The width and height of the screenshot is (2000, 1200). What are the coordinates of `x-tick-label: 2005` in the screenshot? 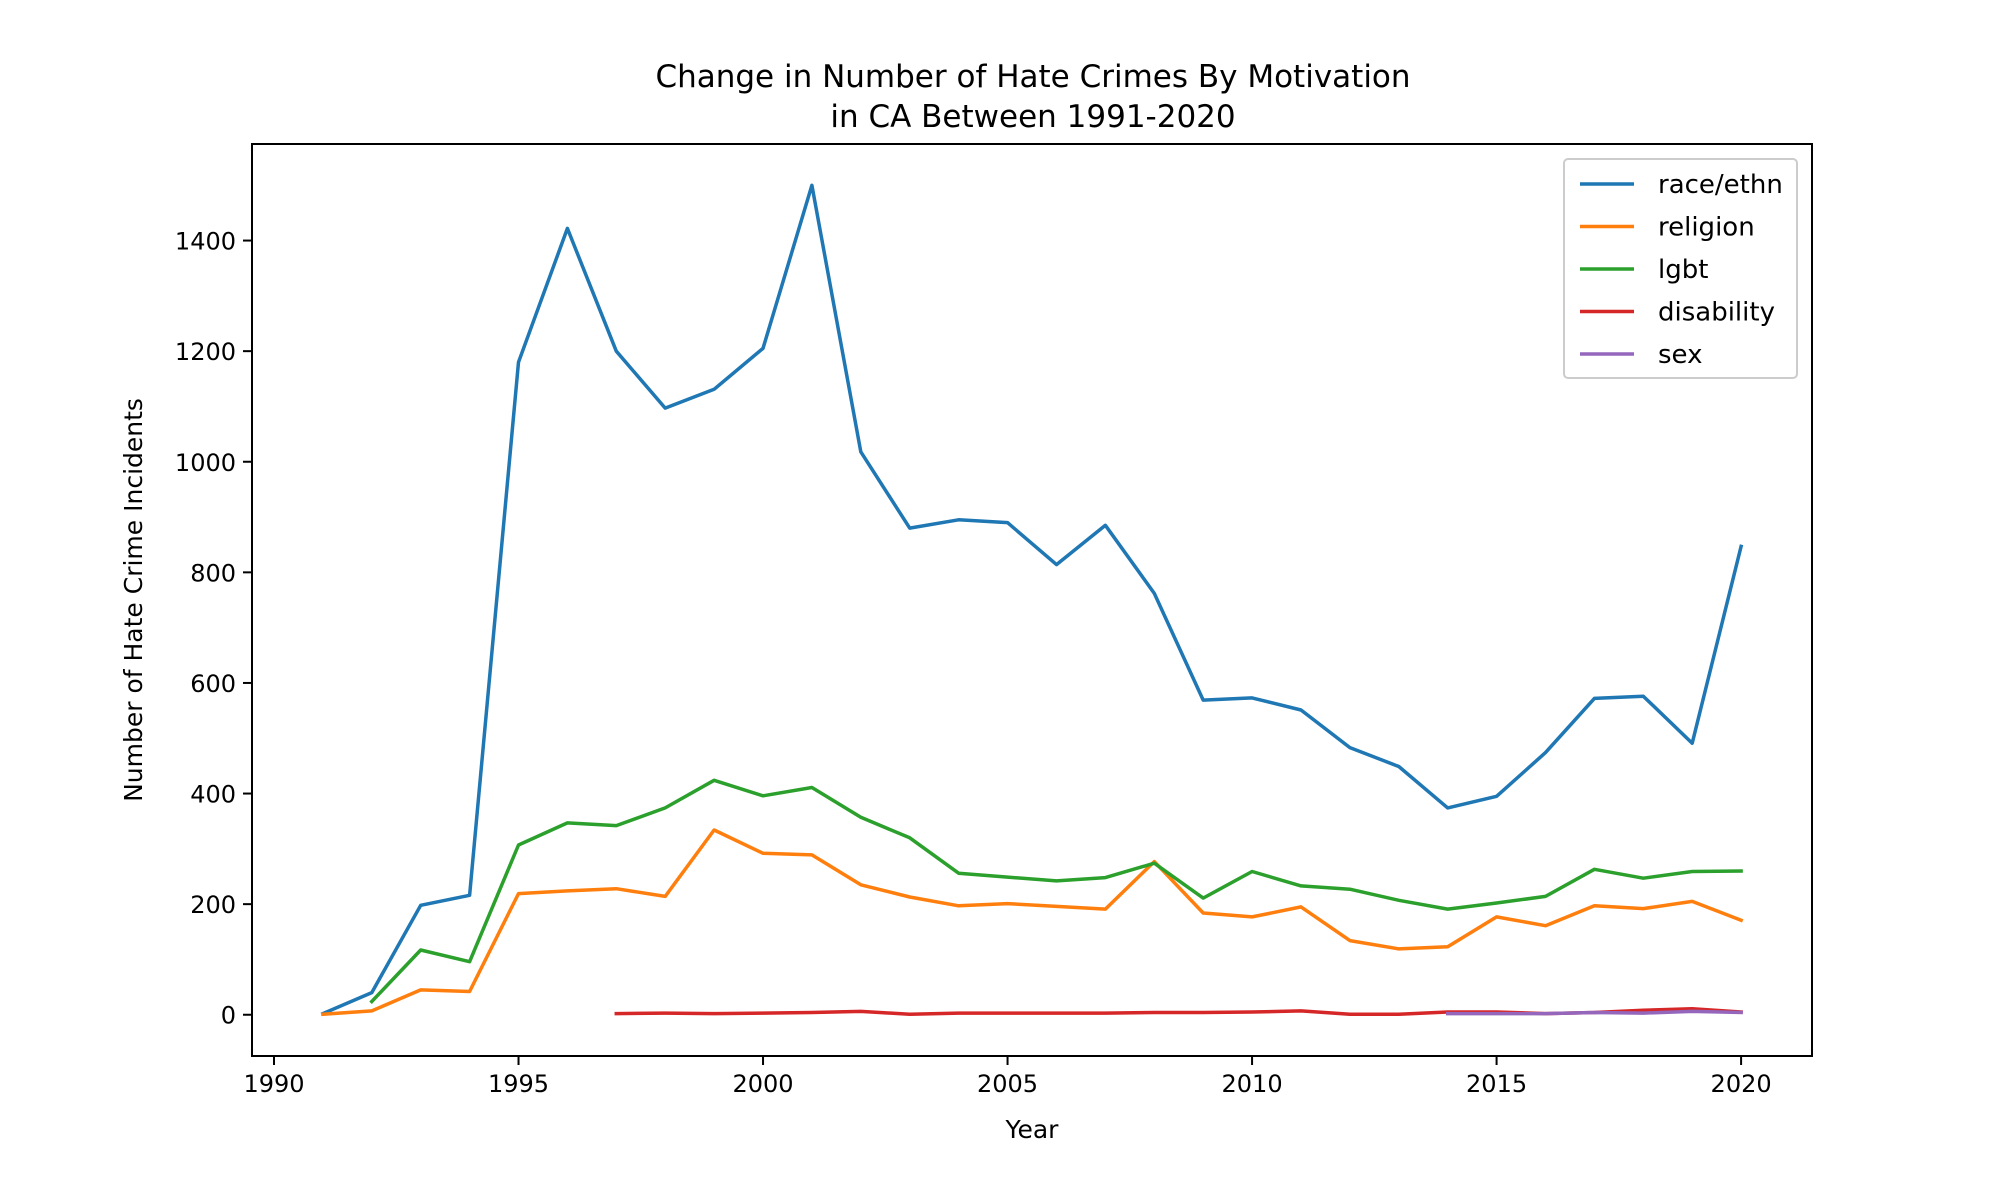 It's located at (1007, 1084).